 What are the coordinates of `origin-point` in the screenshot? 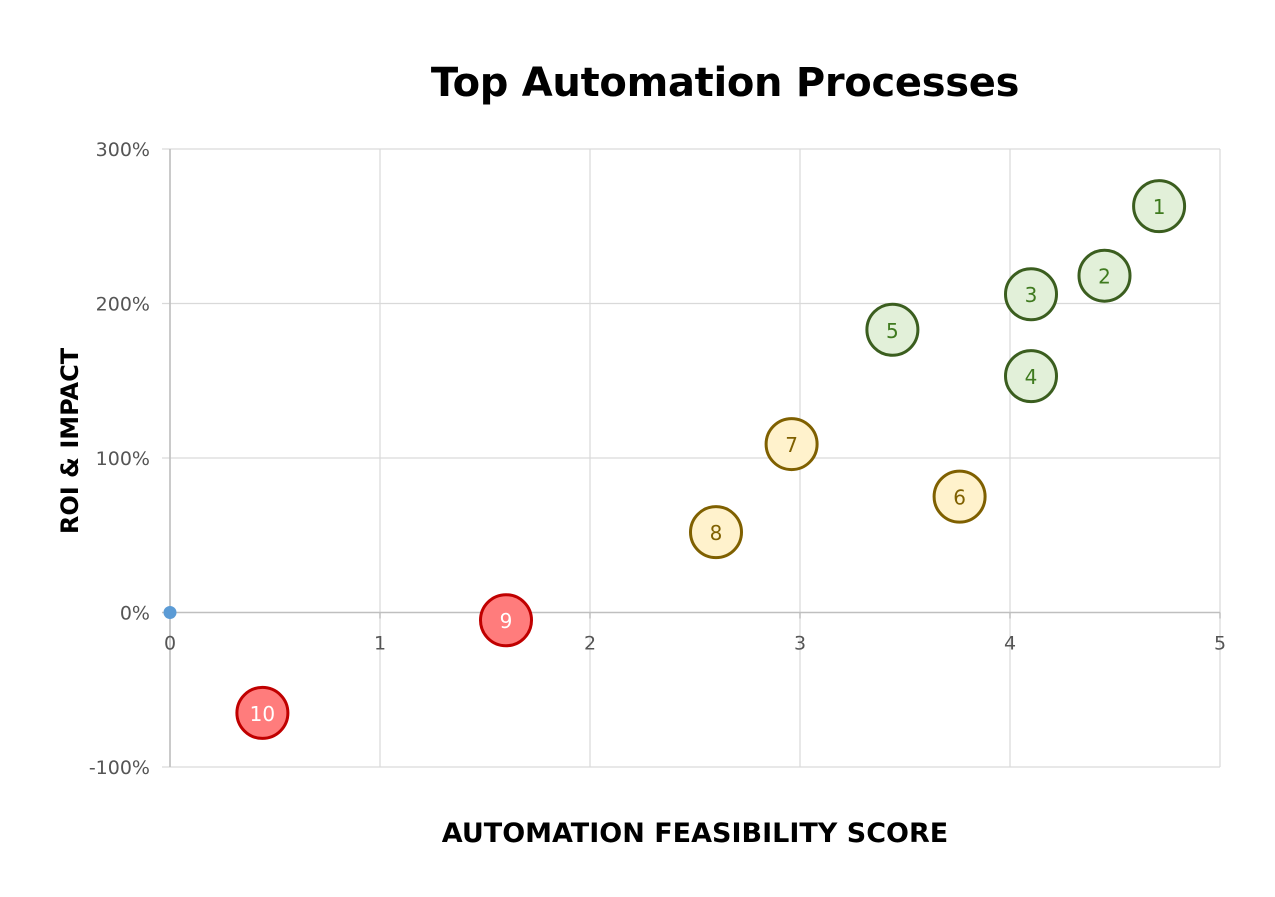 It's located at (170, 612).